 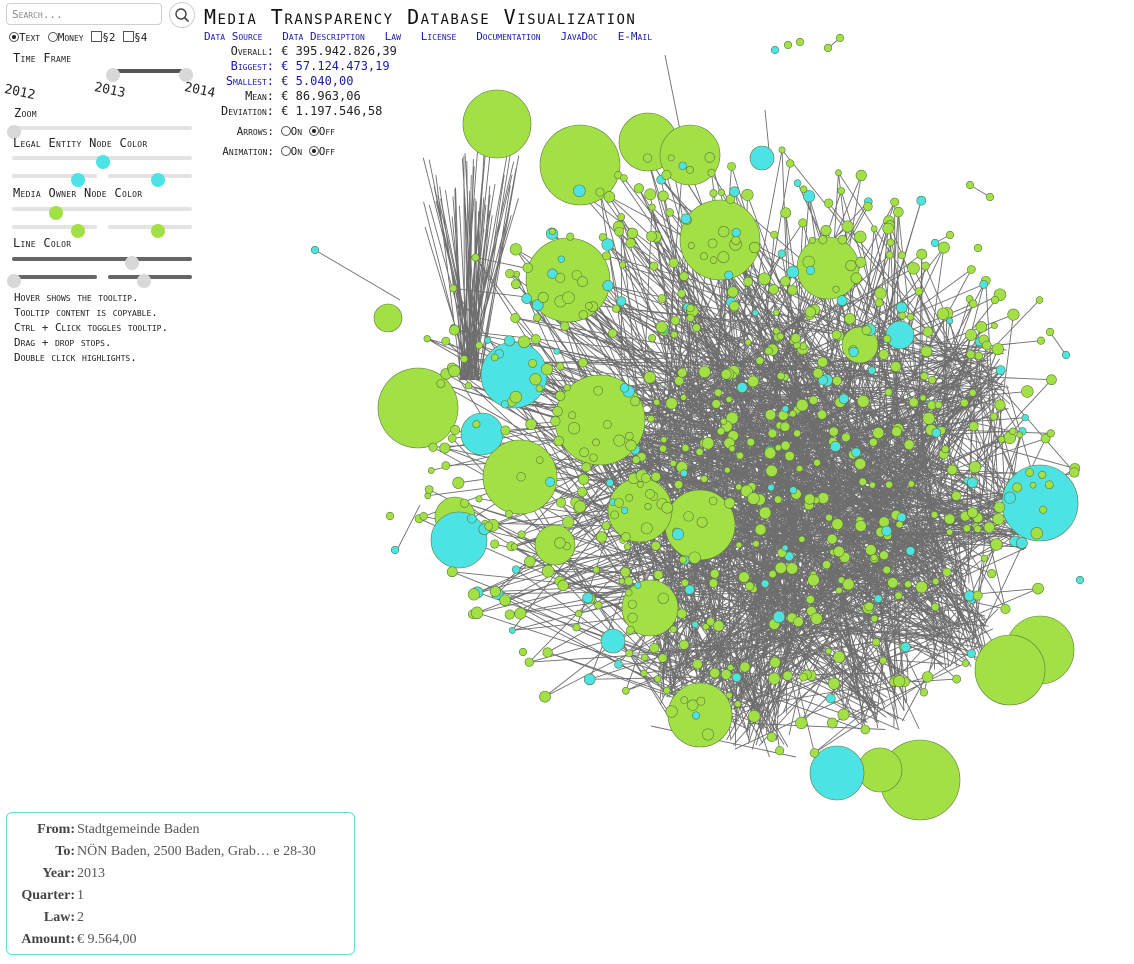 What do you see at coordinates (299, 66) in the screenshot?
I see `stat-biggest: Biggest: € 57.124.473,19` at bounding box center [299, 66].